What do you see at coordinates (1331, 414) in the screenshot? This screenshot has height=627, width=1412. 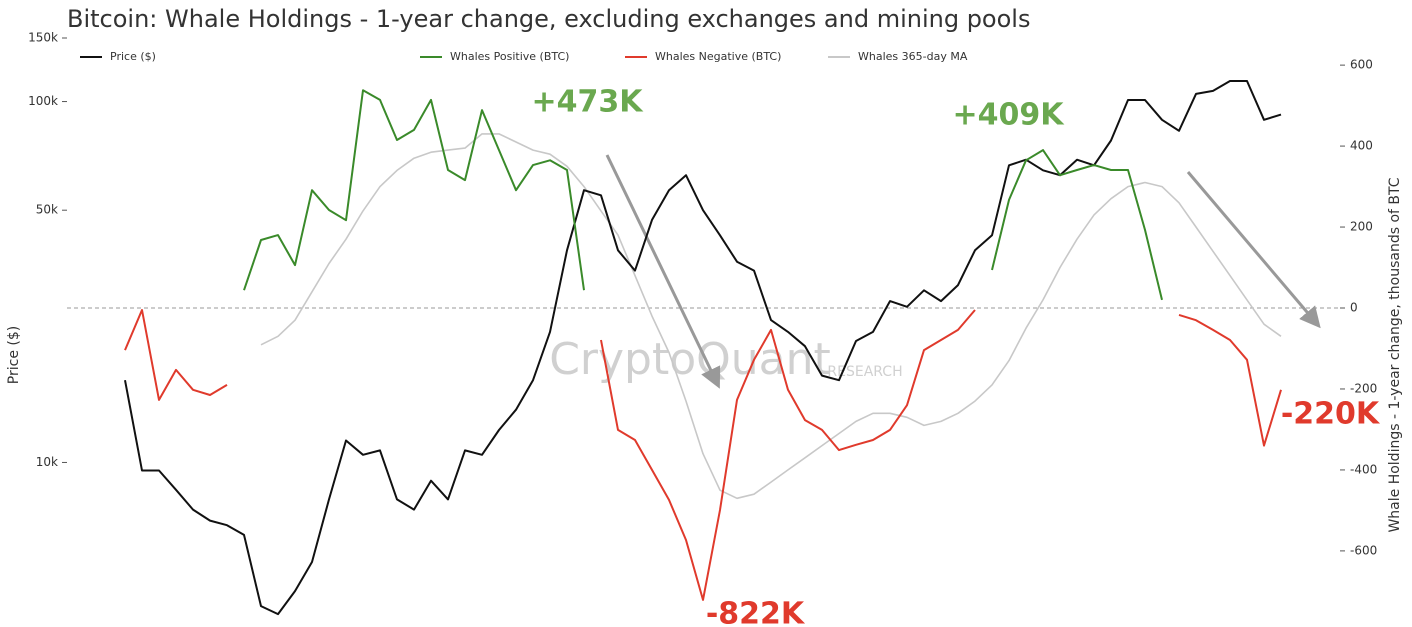 I see `annotation: -220K` at bounding box center [1331, 414].